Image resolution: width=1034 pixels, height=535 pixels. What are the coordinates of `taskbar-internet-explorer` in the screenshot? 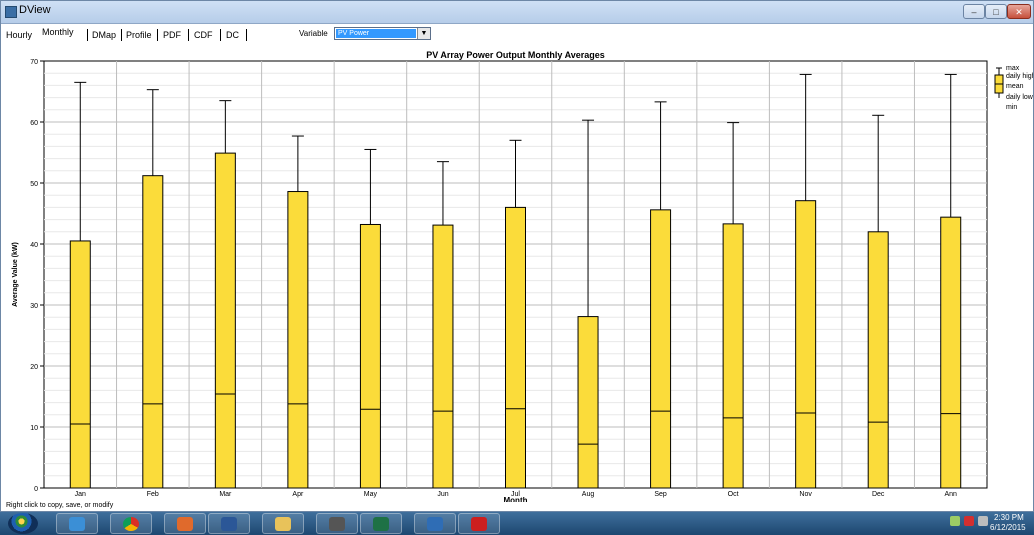 It's located at (77, 523).